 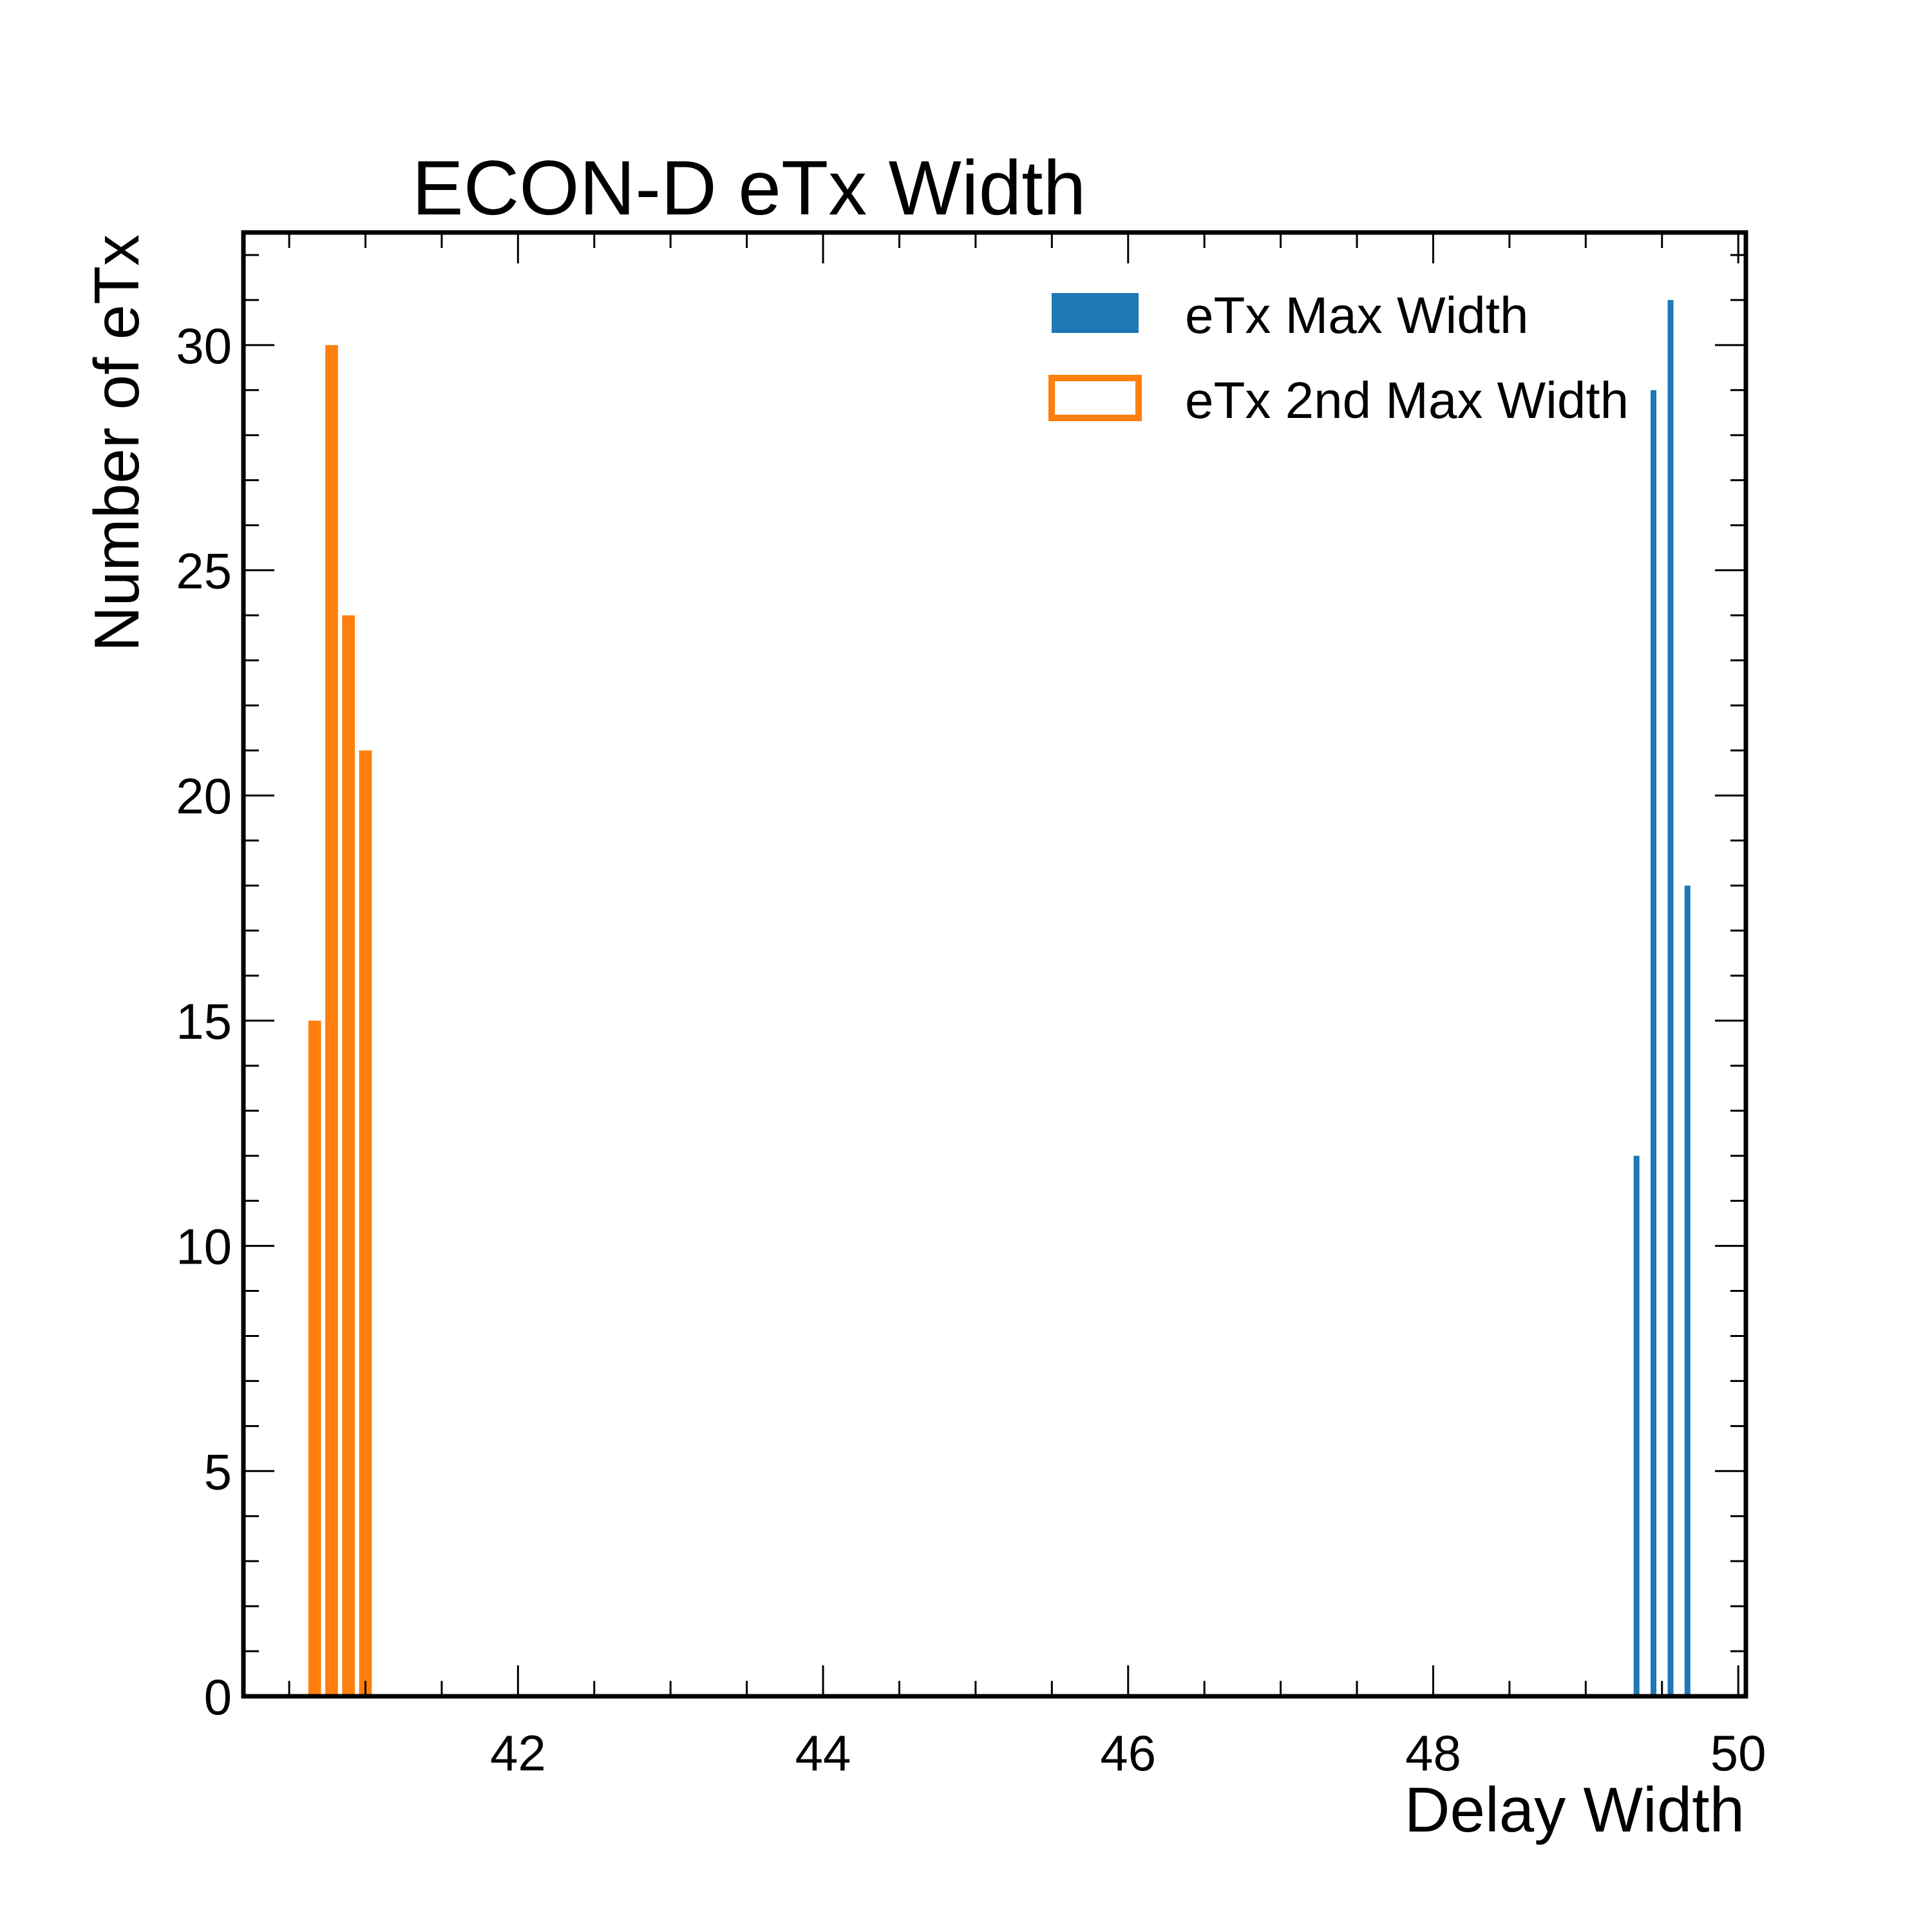 I want to click on chart-title: ECON-D eTx Width, so click(x=749, y=188).